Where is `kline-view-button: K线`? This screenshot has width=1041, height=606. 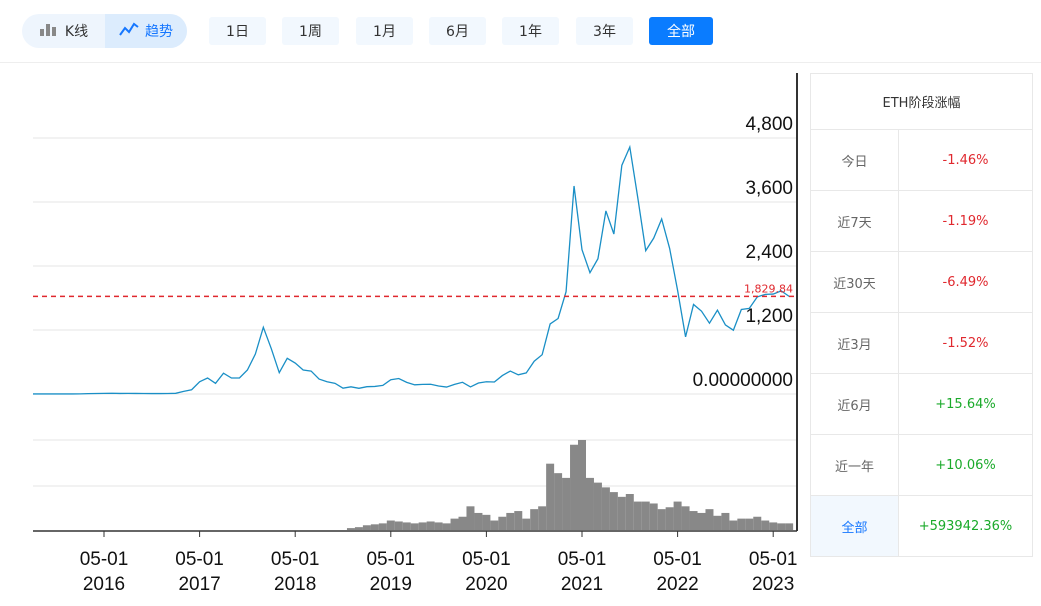
kline-view-button: K线 is located at coordinates (63, 31).